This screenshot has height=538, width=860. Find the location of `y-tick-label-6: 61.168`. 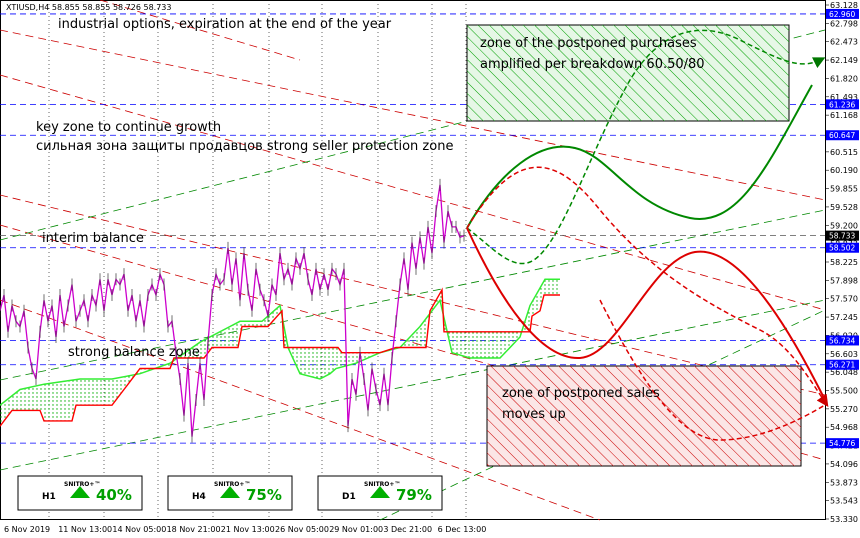

y-tick-label-6: 61.168 is located at coordinates (844, 115).